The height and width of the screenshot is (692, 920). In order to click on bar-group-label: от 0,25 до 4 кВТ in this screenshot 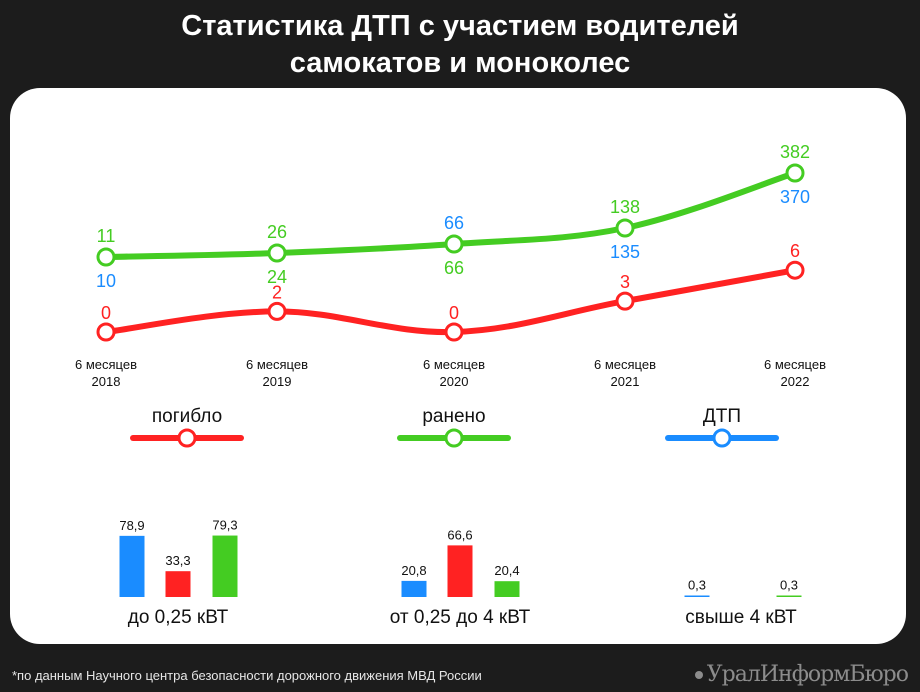, I will do `click(460, 617)`.